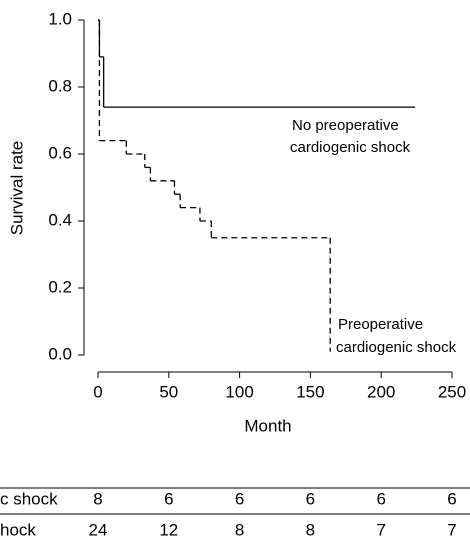  I want to click on annotation: Preoperative, so click(380, 324).